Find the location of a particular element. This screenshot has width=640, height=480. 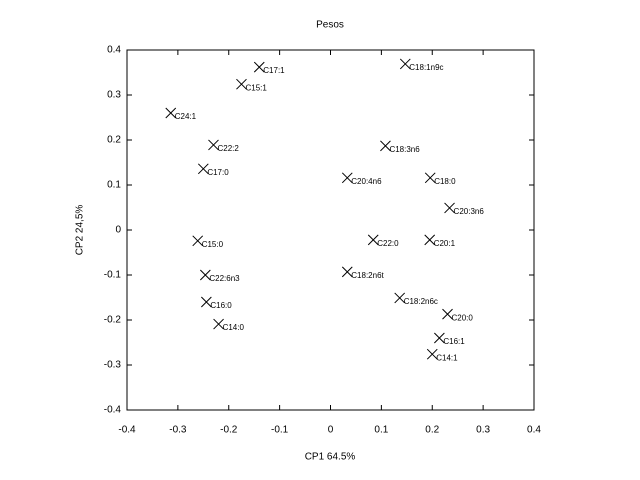

y-tick-label: 0 is located at coordinates (118, 230).